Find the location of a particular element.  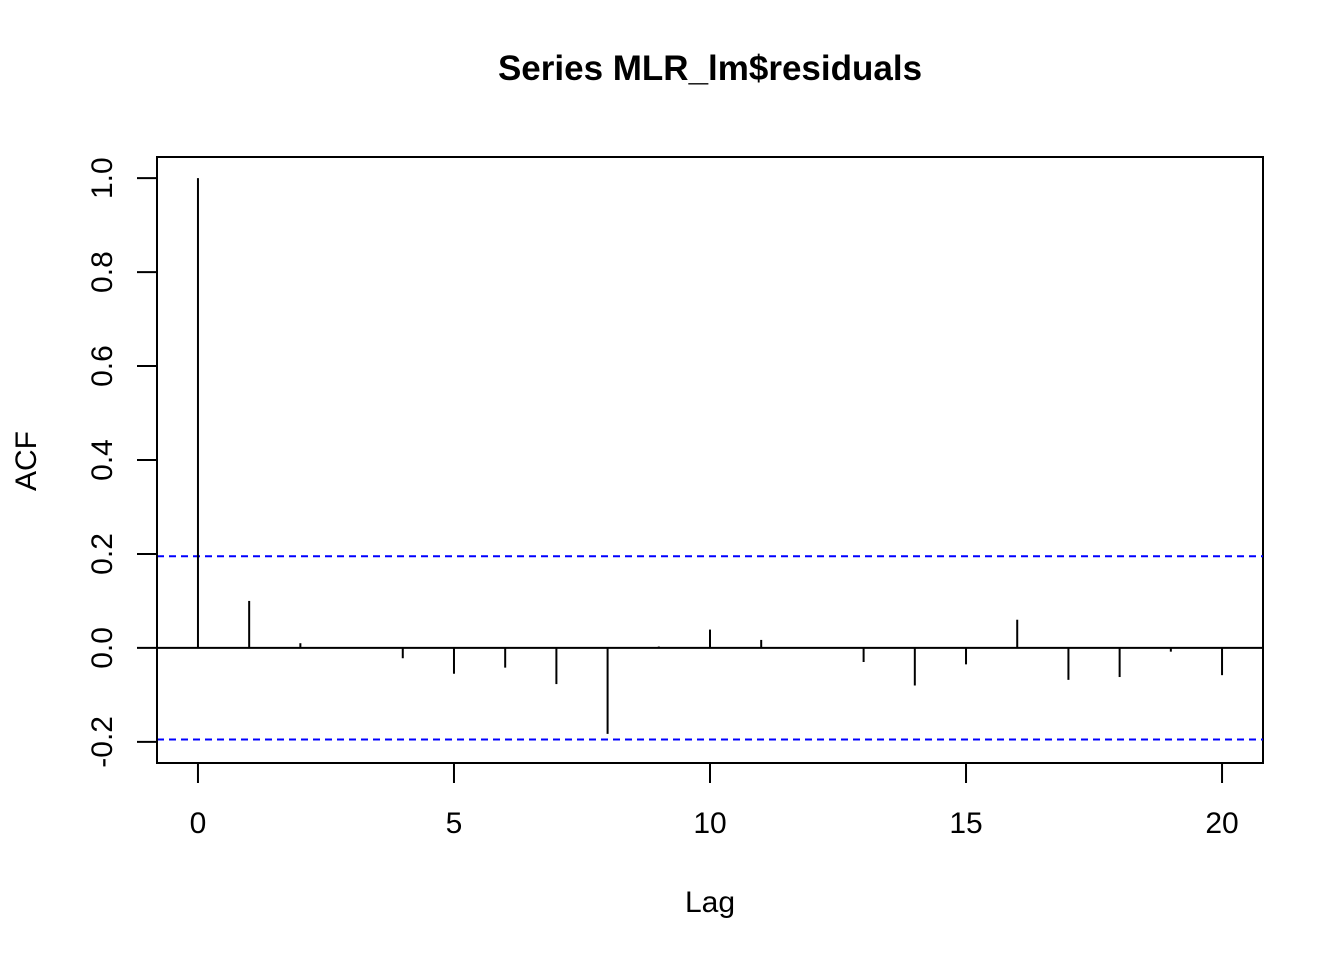

y-tick-label: 0.0 is located at coordinates (102, 648).